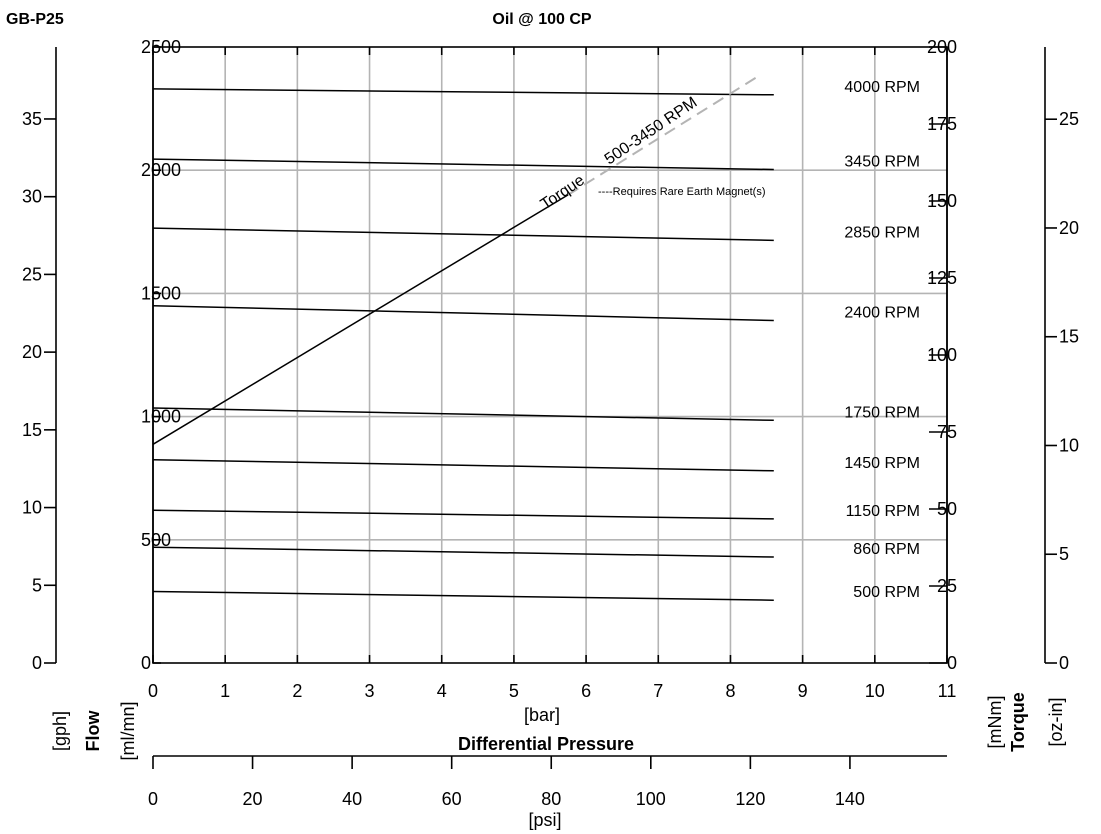 The image size is (1101, 834). What do you see at coordinates (942, 47) in the screenshot?
I see `tick-label: 200` at bounding box center [942, 47].